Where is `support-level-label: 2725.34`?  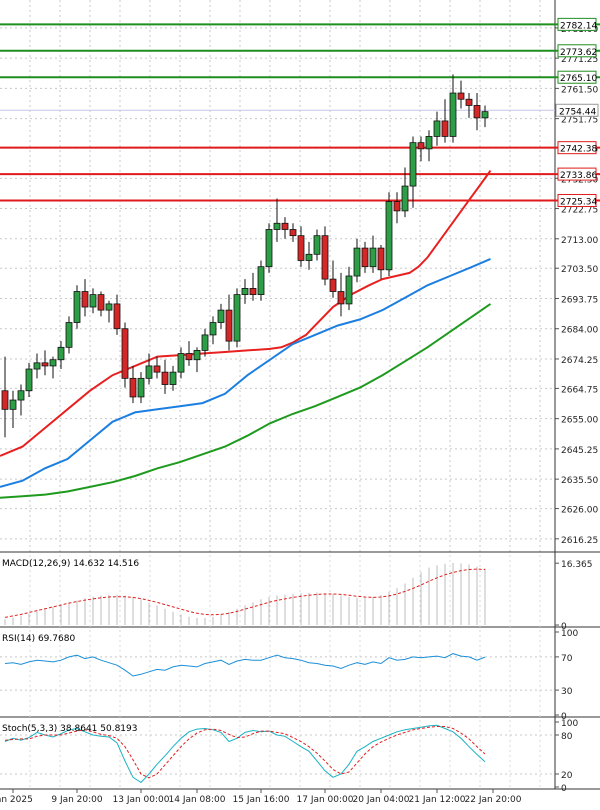
support-level-label: 2725.34 is located at coordinates (578, 203).